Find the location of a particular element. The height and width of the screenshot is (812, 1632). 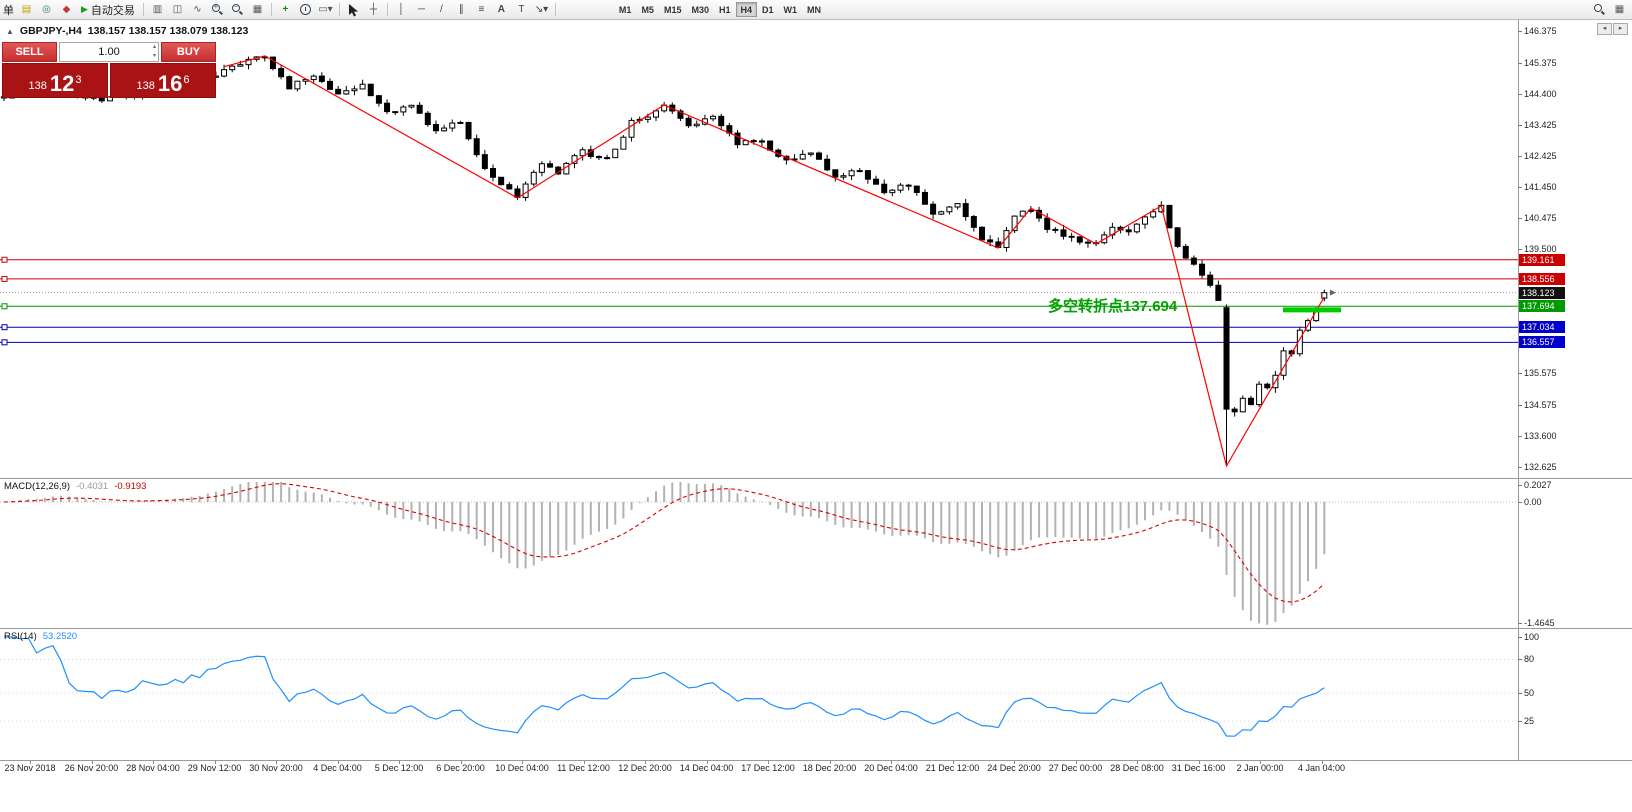

bid-price-display: 138 12 3 is located at coordinates (55, 80).